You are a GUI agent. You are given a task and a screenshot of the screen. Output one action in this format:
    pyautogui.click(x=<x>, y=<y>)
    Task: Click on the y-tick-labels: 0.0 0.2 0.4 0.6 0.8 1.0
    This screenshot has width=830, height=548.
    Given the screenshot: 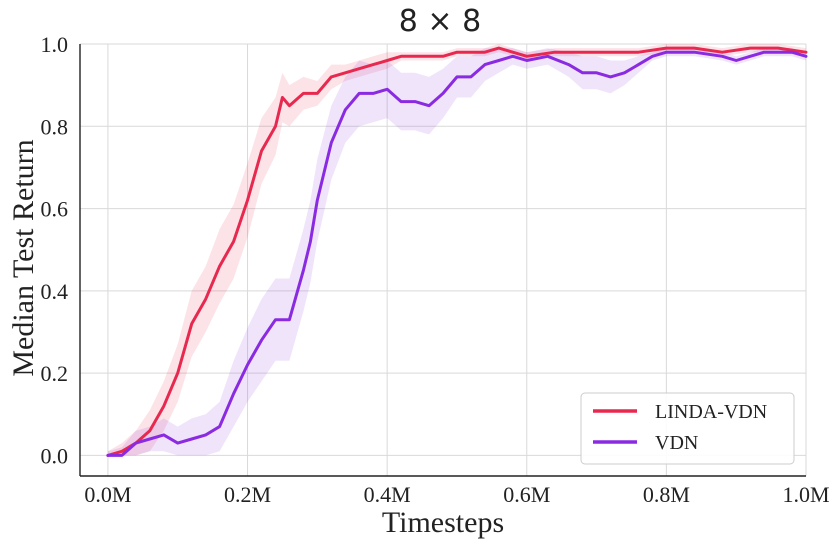 What is the action you would take?
    pyautogui.click(x=55, y=250)
    